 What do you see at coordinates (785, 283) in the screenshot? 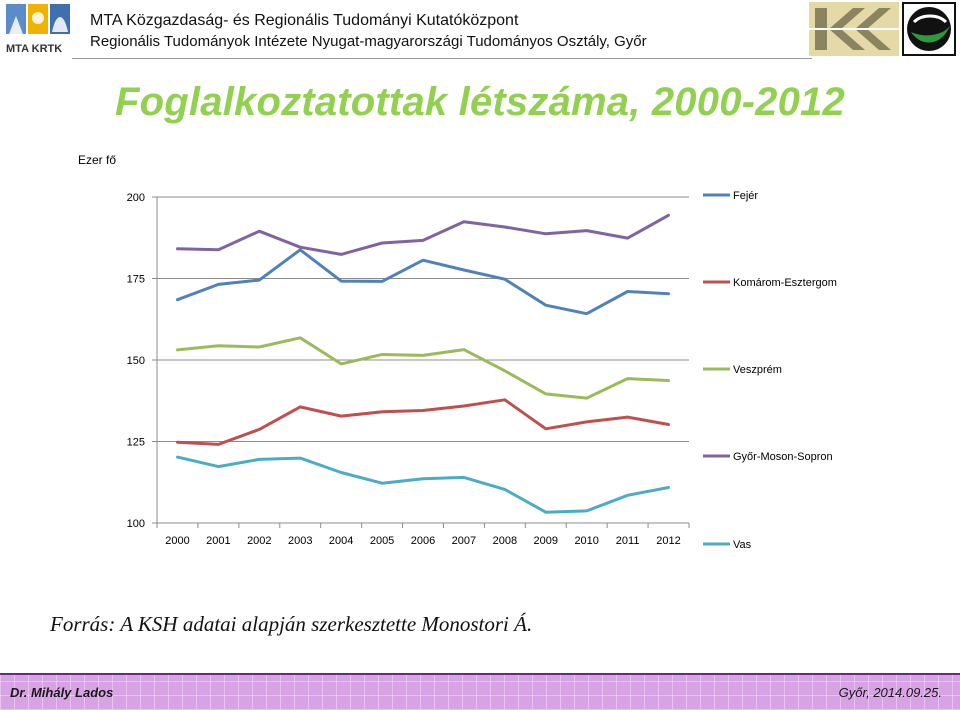
I see `legend-entry: Komárom-Esztergom` at bounding box center [785, 283].